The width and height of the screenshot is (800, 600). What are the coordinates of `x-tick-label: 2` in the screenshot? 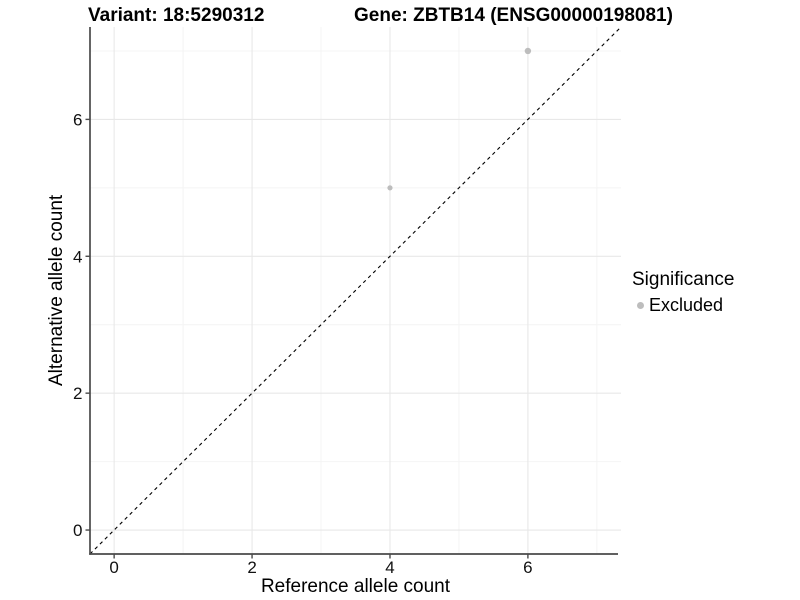 It's located at (251, 567).